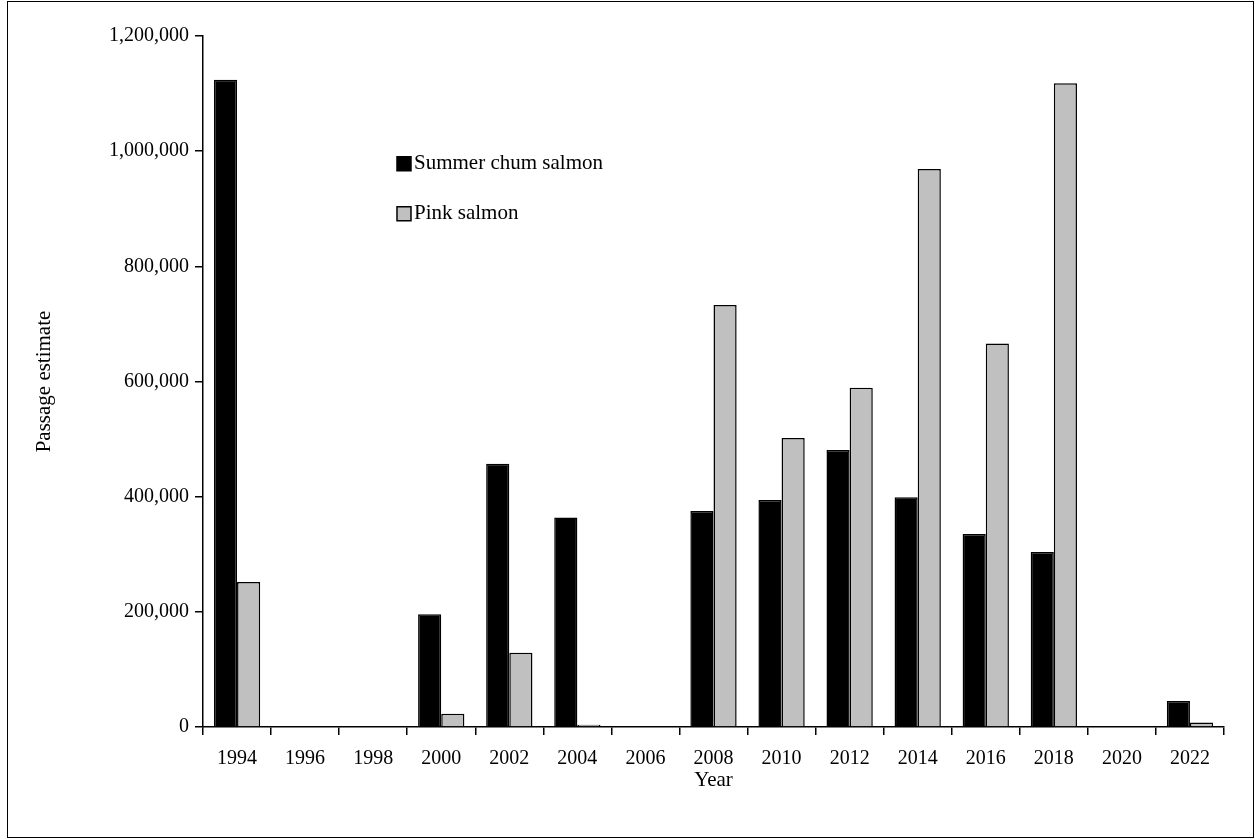  Describe the element at coordinates (441, 757) in the screenshot. I see `x-tick-label: 2000` at that location.